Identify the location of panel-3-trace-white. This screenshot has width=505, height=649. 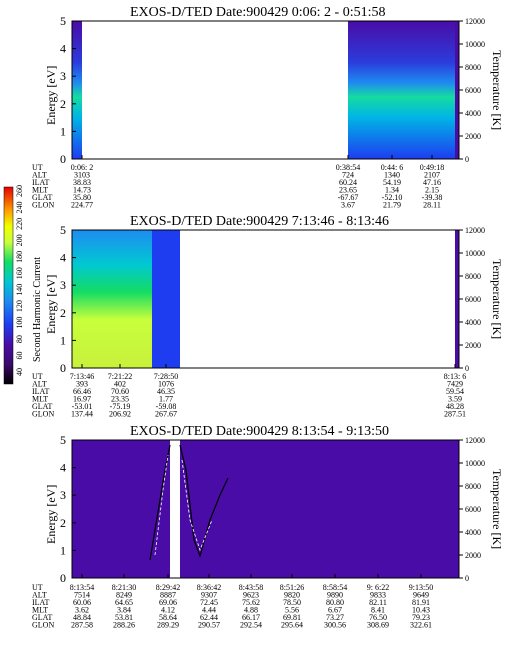
(183, 505).